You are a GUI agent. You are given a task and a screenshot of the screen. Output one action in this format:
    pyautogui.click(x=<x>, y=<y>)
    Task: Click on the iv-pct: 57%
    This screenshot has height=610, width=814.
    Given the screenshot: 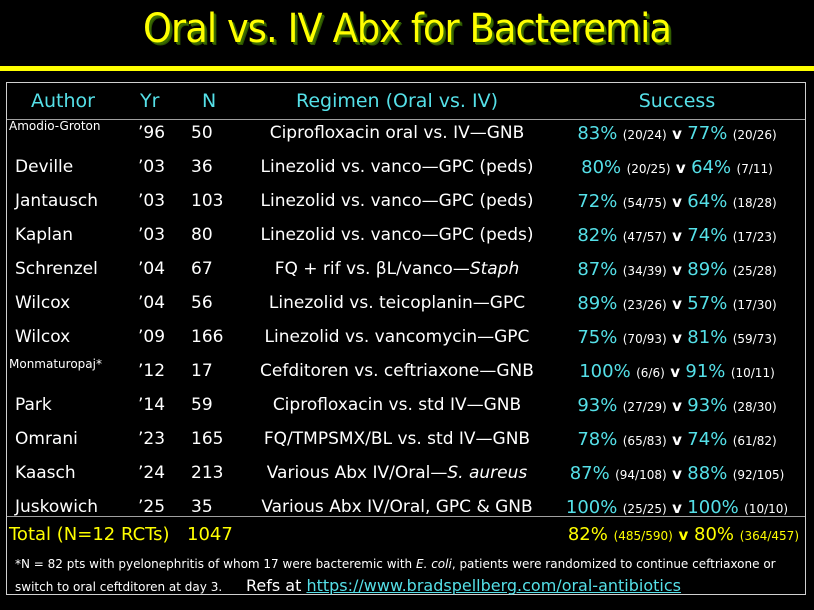 What is the action you would take?
    pyautogui.click(x=707, y=303)
    